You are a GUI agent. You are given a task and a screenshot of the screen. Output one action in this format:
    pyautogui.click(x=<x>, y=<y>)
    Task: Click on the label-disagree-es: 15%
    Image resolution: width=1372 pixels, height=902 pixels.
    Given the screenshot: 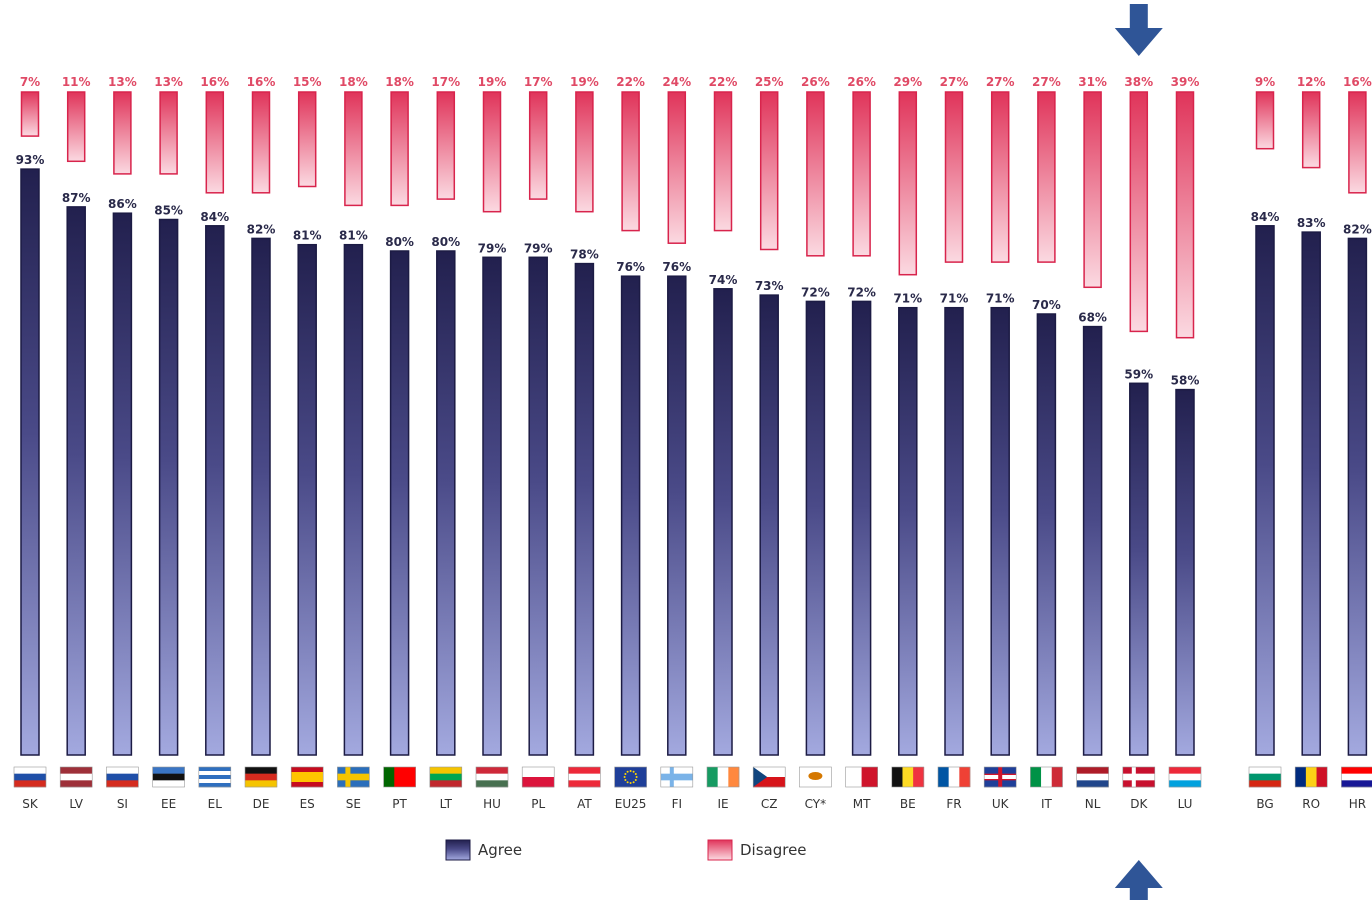 What is the action you would take?
    pyautogui.click(x=307, y=82)
    